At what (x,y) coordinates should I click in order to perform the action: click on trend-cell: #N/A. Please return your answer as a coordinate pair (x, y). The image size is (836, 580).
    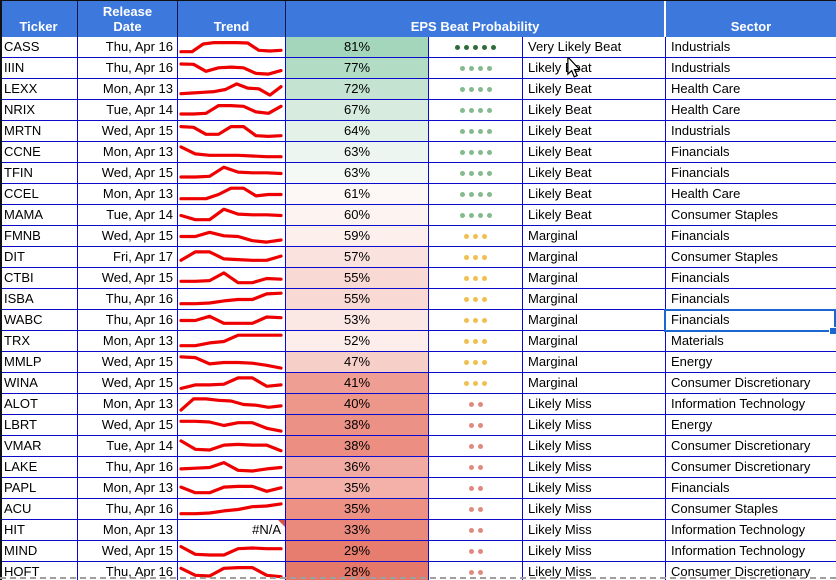
    Looking at the image, I should click on (232, 530).